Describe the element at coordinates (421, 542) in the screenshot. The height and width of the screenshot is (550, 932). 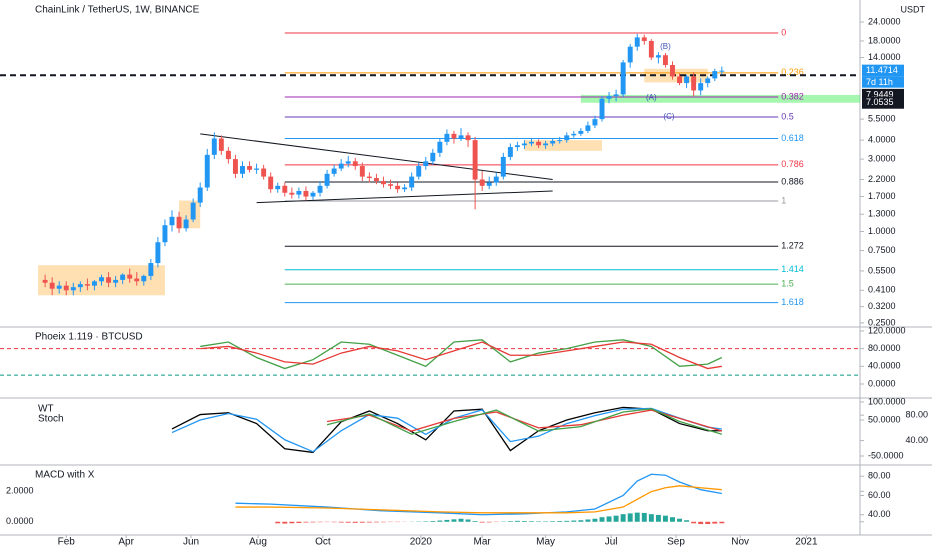
I see `x-tick-label: 2020` at that location.